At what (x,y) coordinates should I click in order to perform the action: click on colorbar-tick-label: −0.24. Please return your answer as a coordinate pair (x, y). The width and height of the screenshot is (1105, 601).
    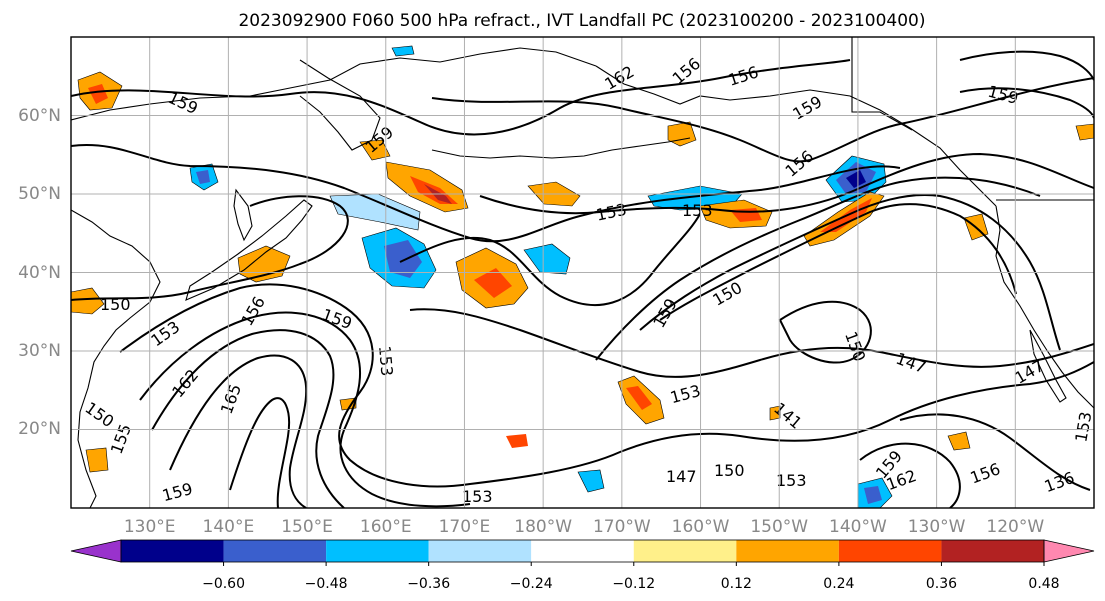
    Looking at the image, I should click on (531, 584).